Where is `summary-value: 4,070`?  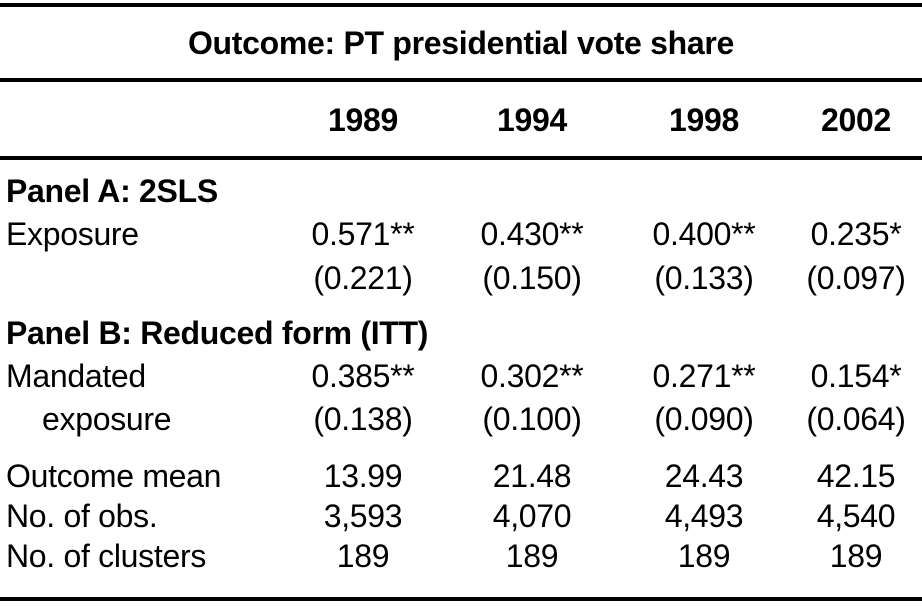
summary-value: 4,070 is located at coordinates (532, 516).